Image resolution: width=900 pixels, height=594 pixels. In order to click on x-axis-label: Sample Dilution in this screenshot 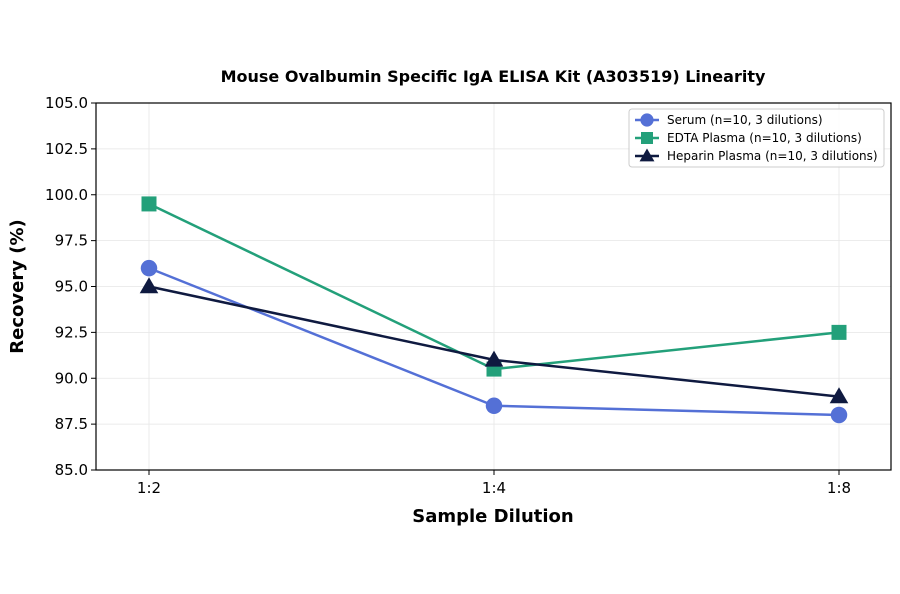, I will do `click(492, 516)`.